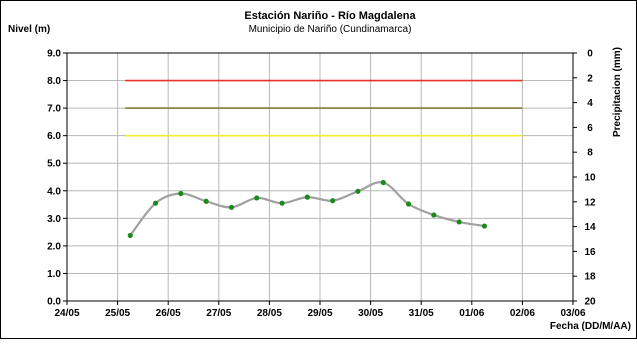 The image size is (637, 344). Describe the element at coordinates (421, 313) in the screenshot. I see `x-tick-label: 31/05` at that location.